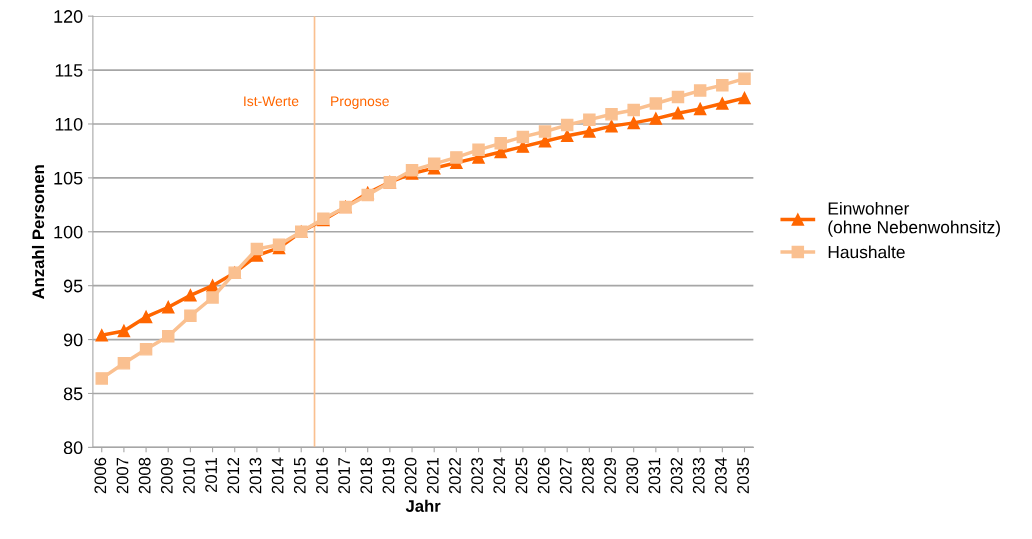 The image size is (1032, 539). Describe the element at coordinates (344, 475) in the screenshot. I see `x-tick-label: 2017` at that location.